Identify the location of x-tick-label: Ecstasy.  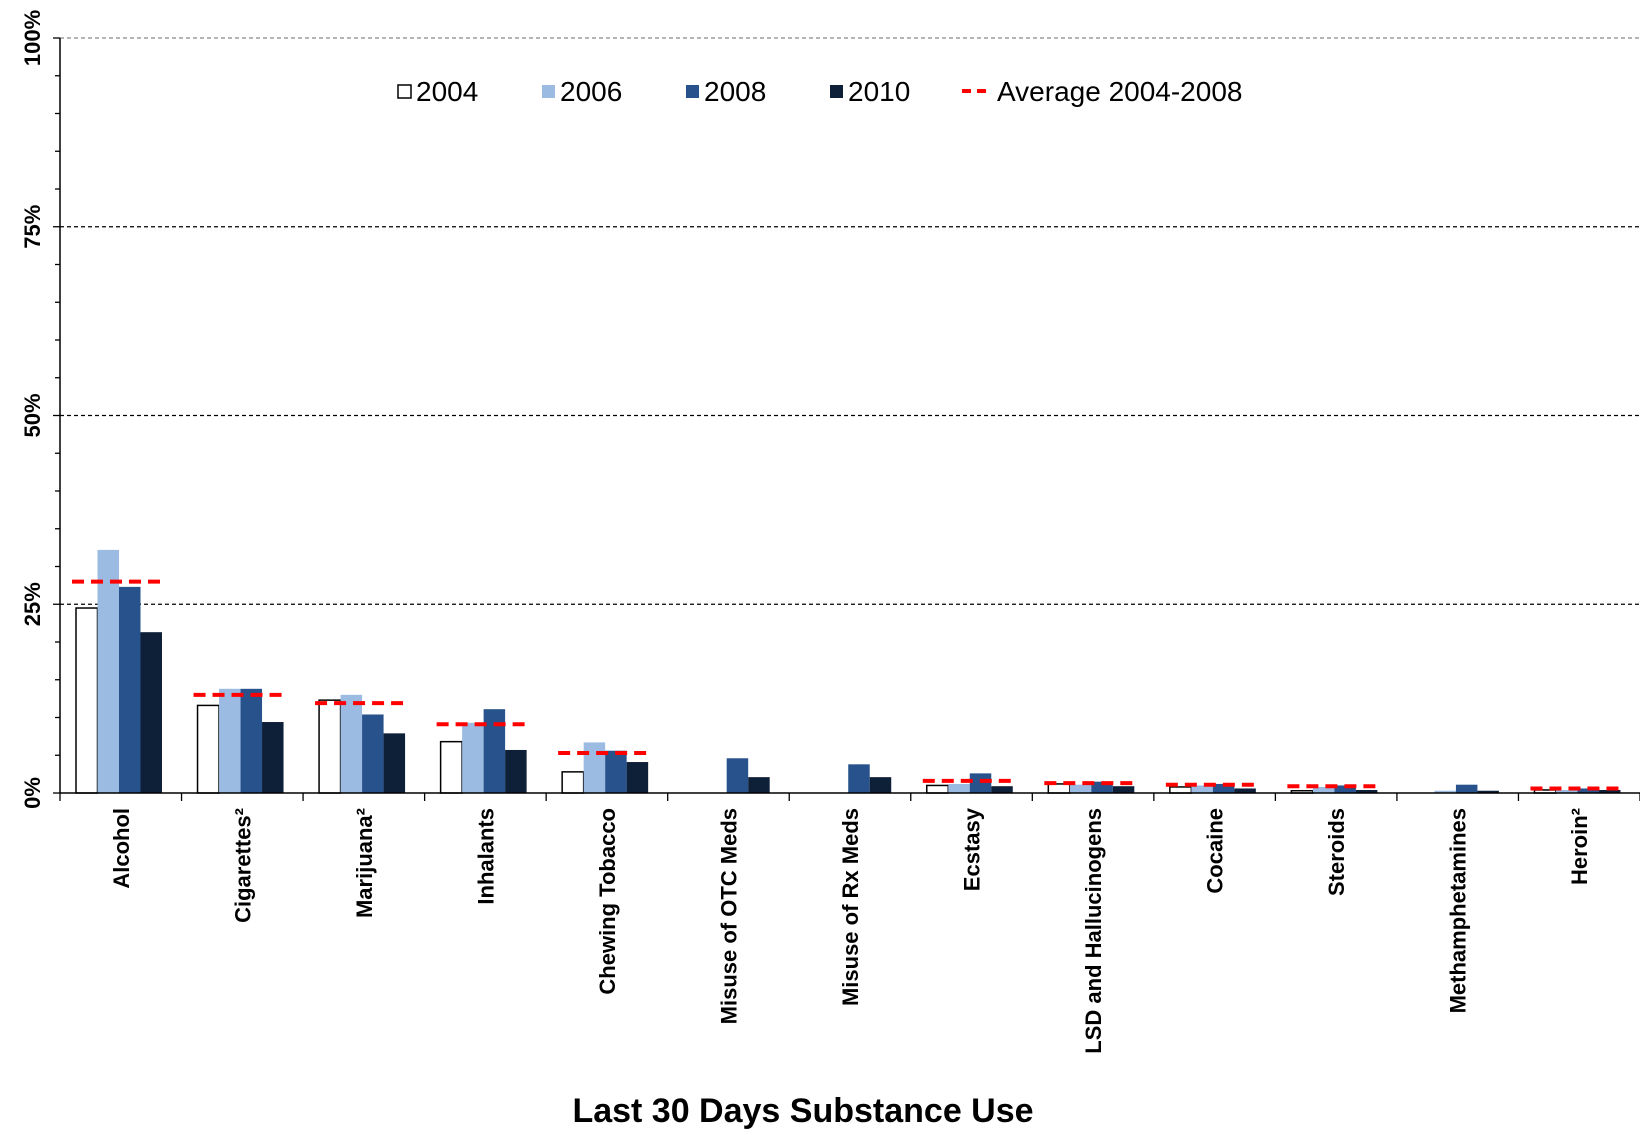
(972, 849).